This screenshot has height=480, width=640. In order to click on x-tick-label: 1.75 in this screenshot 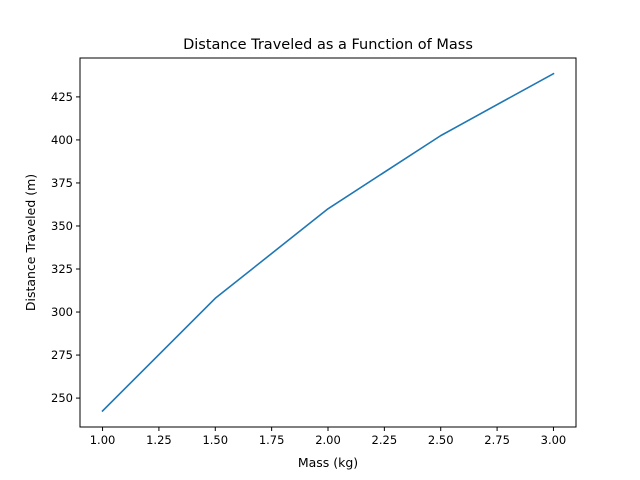, I will do `click(272, 440)`.